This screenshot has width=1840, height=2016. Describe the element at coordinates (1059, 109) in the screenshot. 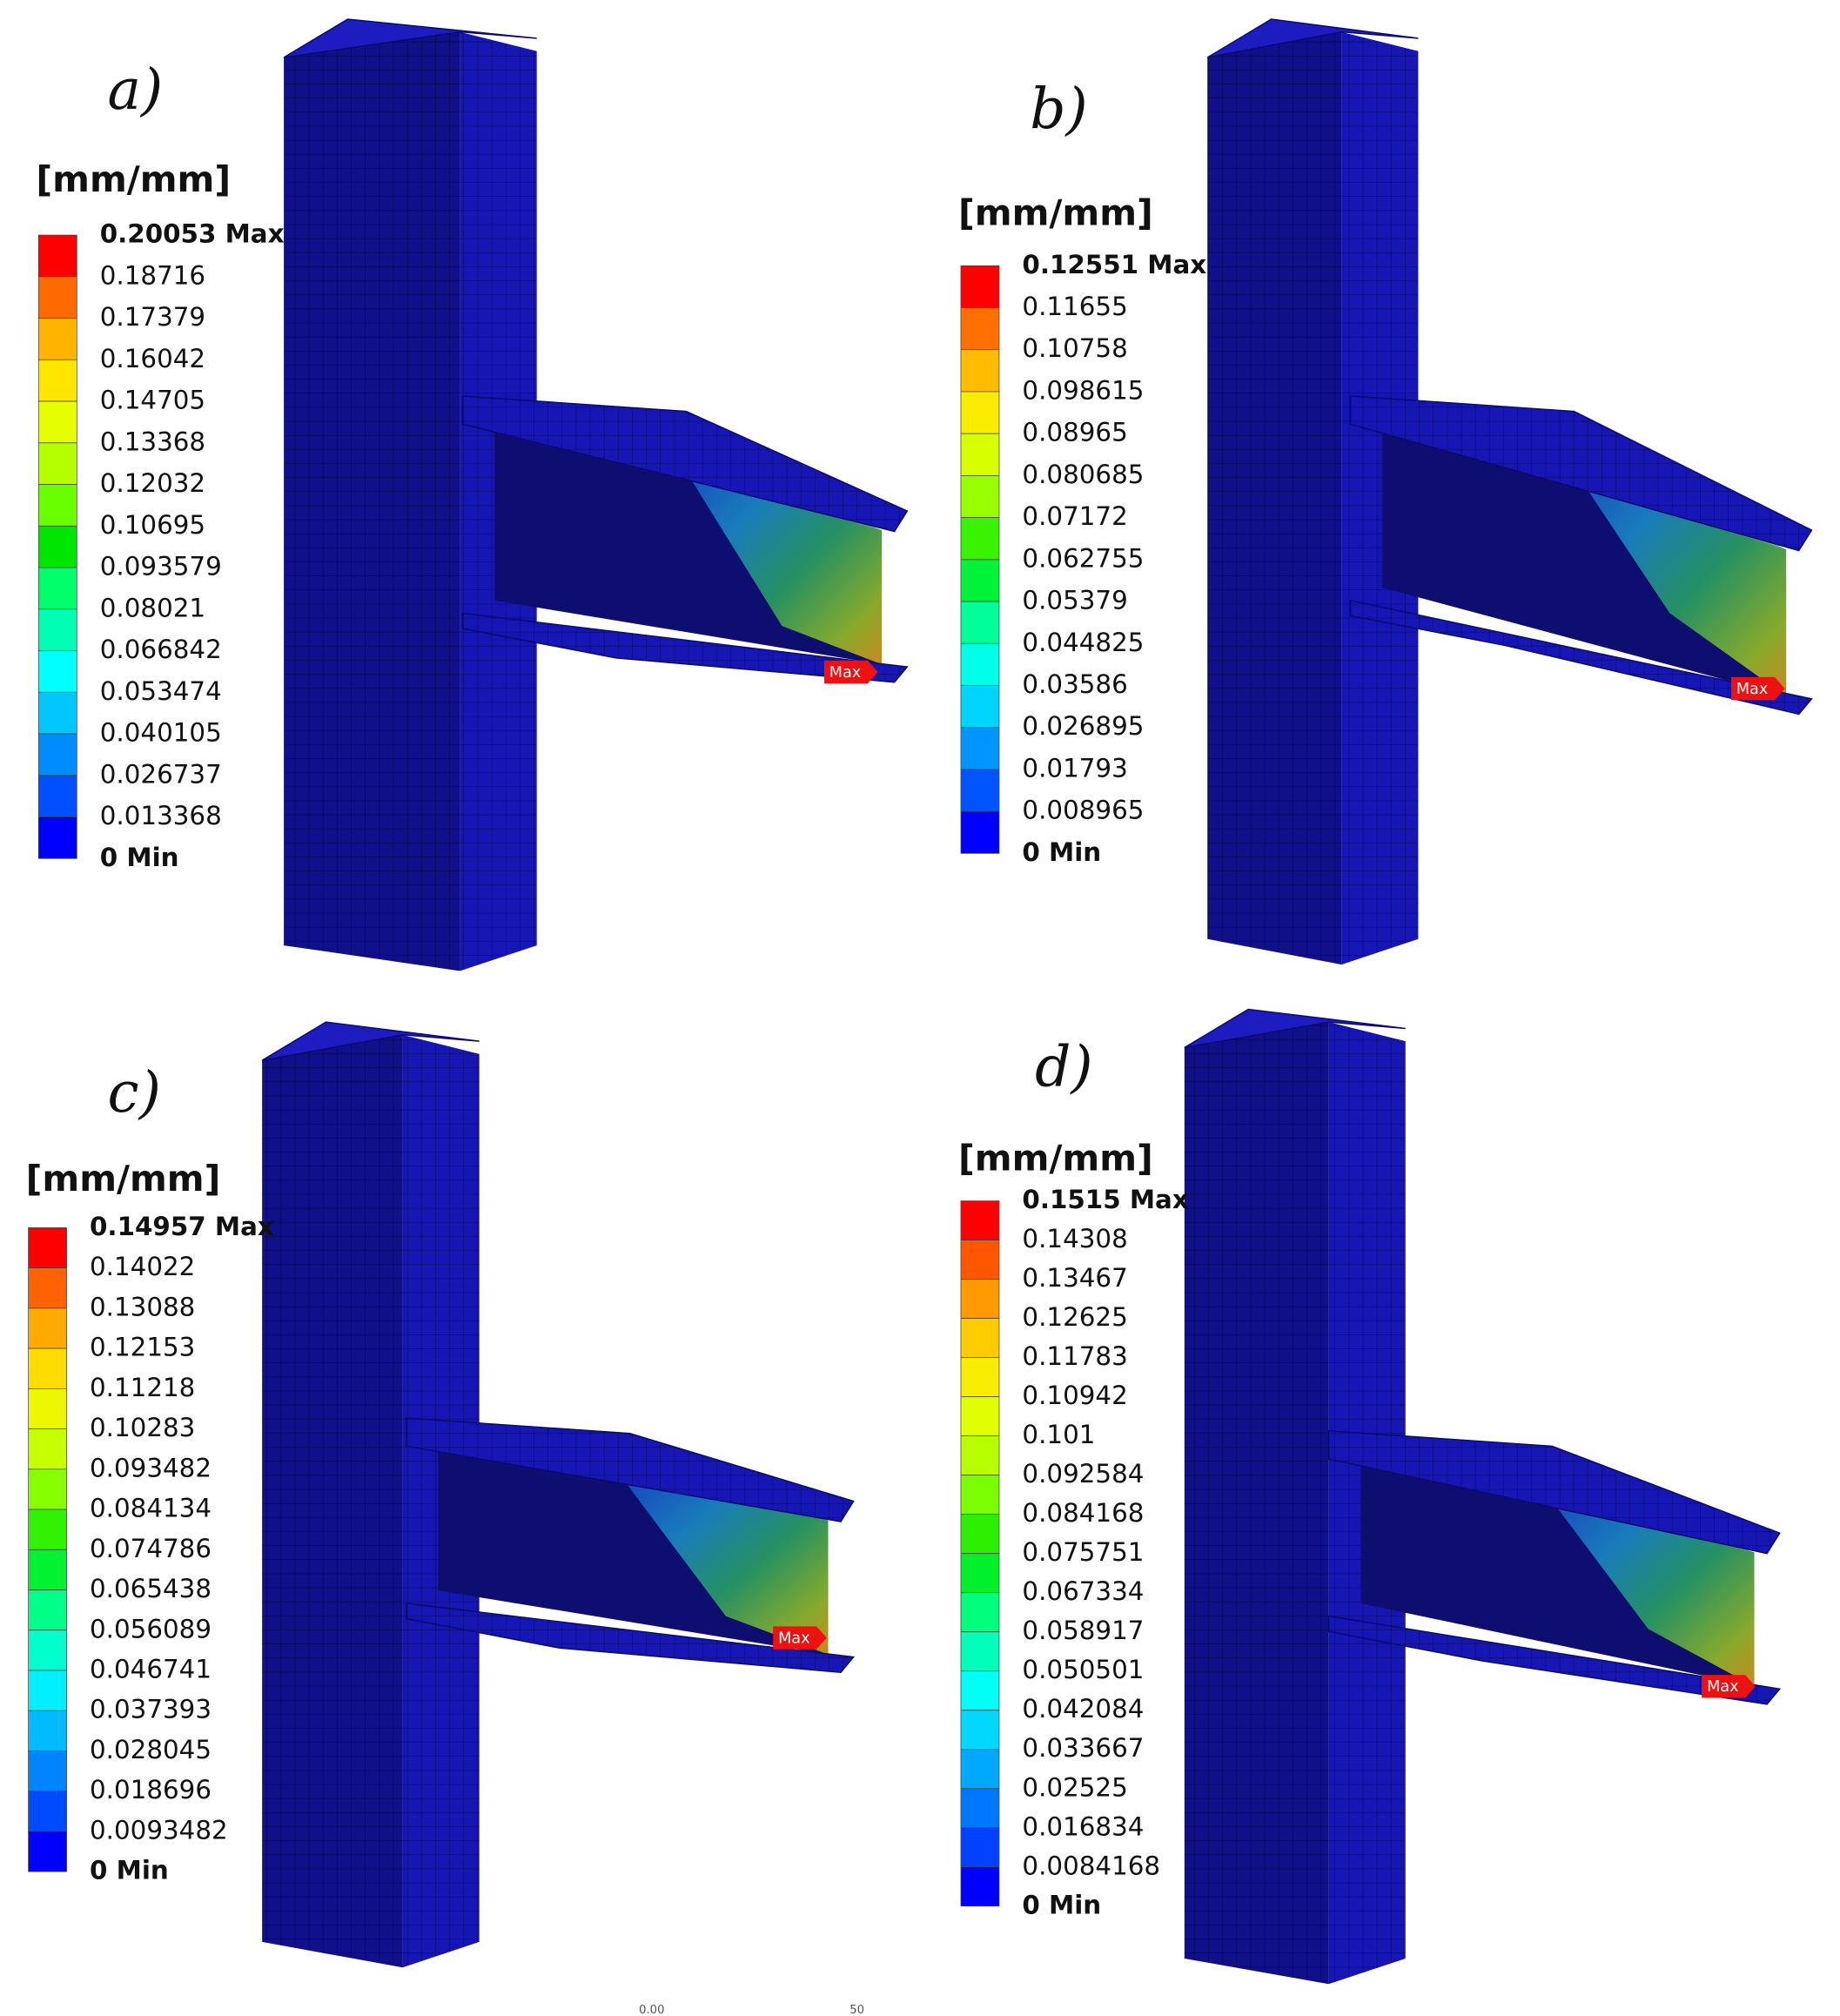

I see `panel-label: b)` at that location.